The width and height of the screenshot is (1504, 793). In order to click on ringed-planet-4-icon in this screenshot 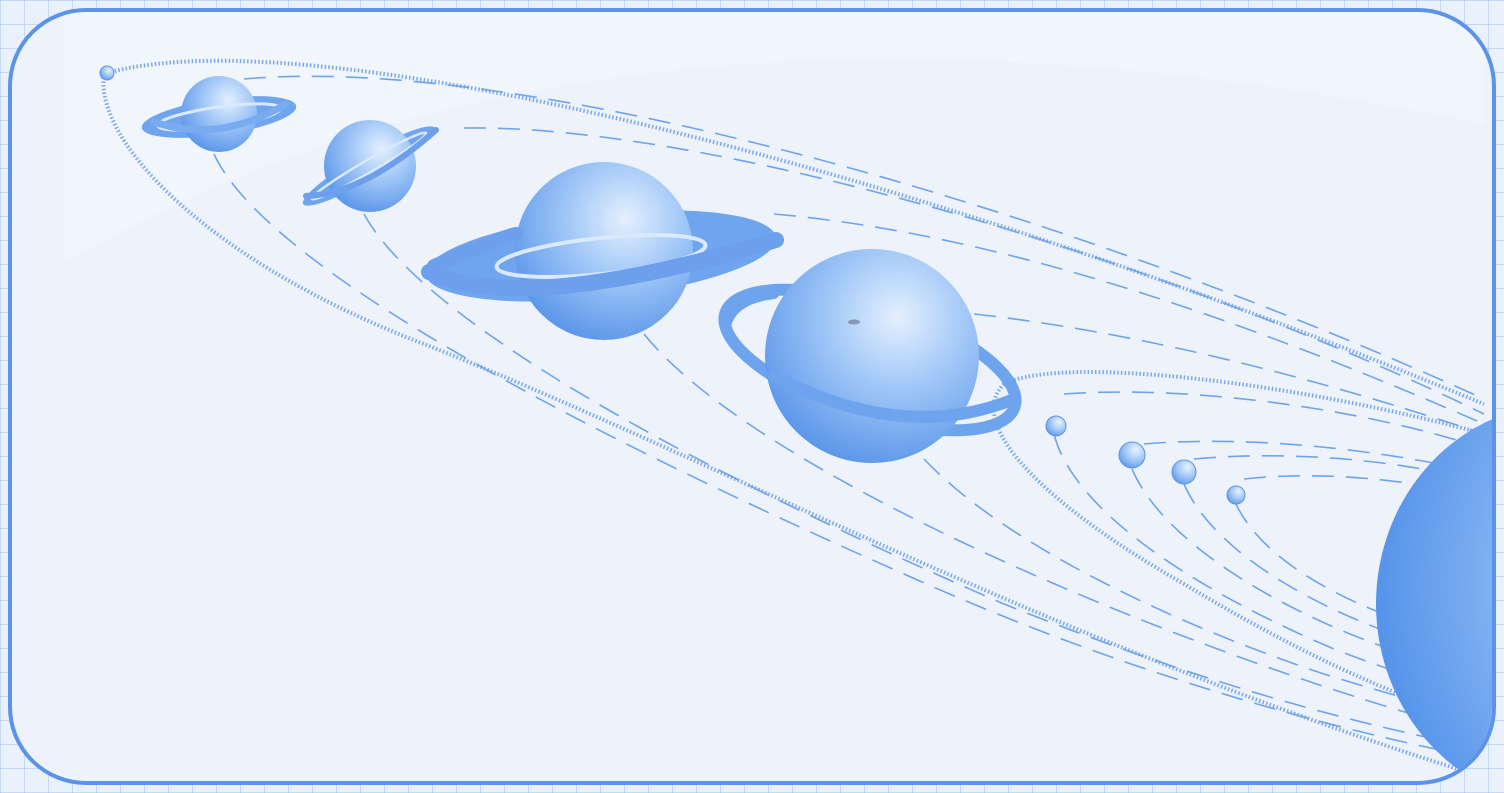, I will do `click(870, 356)`.